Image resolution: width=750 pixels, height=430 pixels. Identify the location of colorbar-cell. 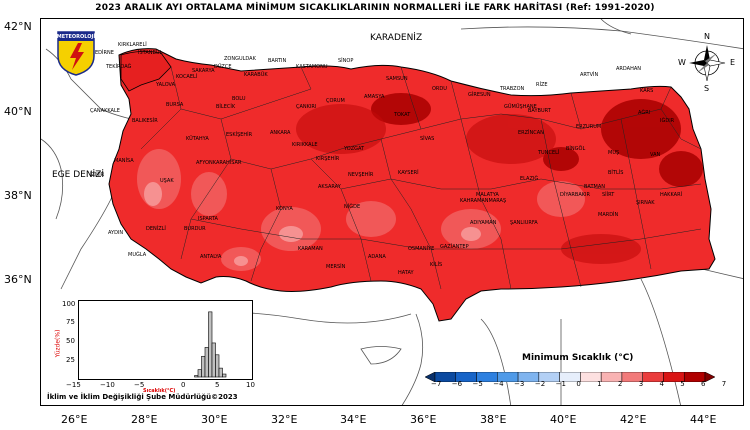
(710, 377).